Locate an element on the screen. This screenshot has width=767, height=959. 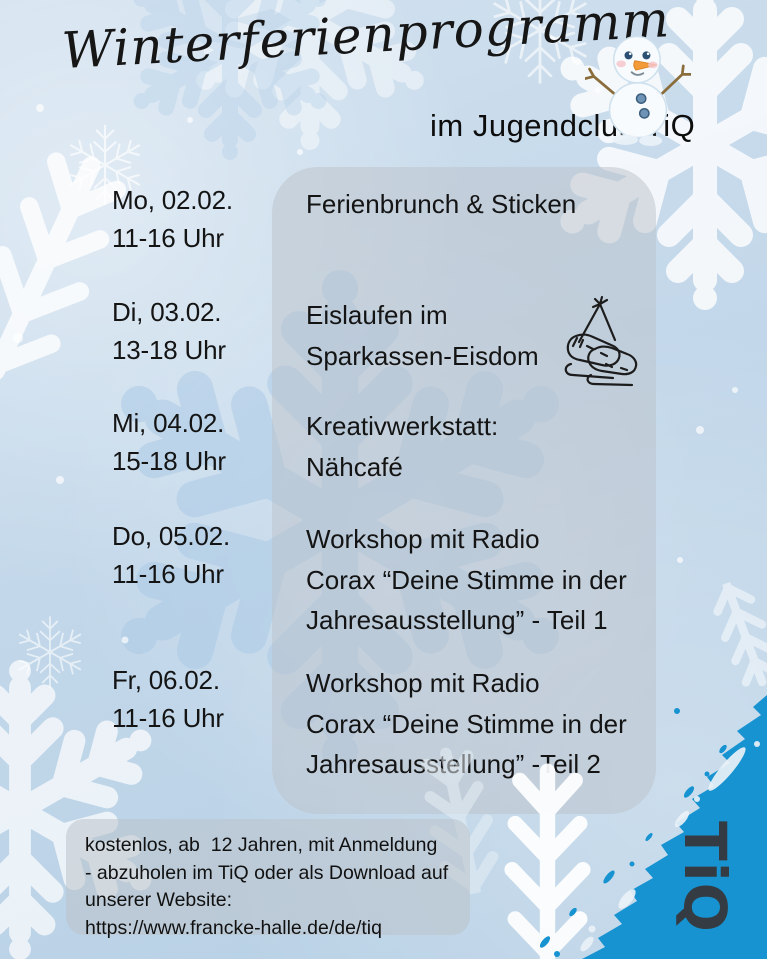
footer-line: kostenlos, ab 12 Jahren, mit Anmeldung is located at coordinates (261, 845).